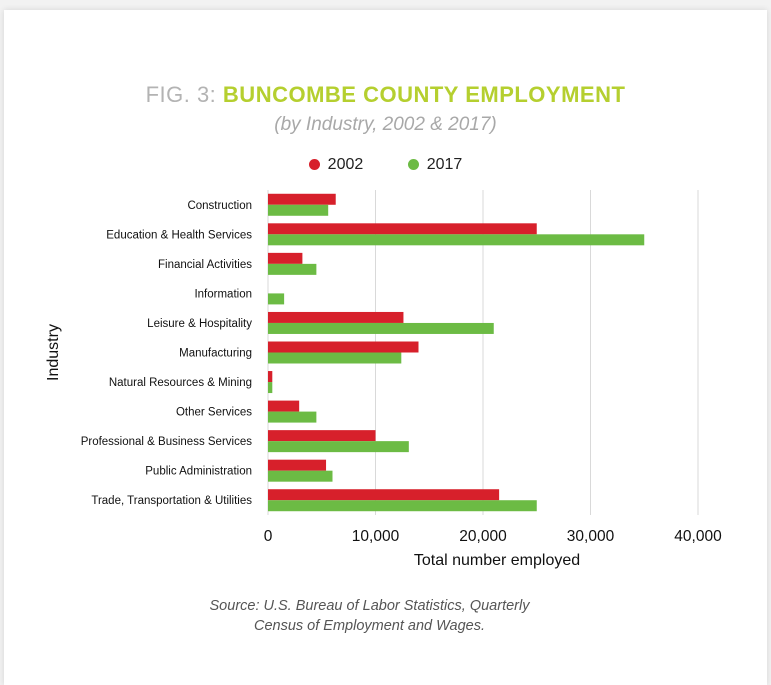 The image size is (771, 685). I want to click on category-label: Financial Activities, so click(205, 265).